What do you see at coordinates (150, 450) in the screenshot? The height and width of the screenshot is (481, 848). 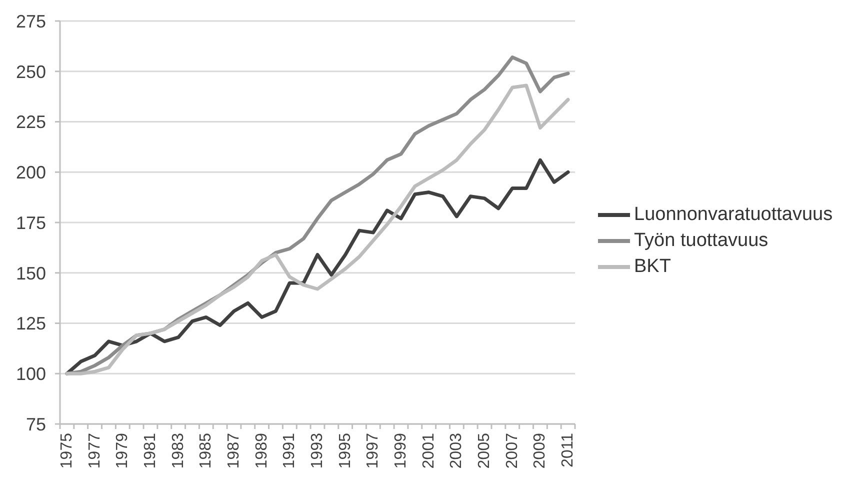 I see `x-tick-label: 1981` at bounding box center [150, 450].